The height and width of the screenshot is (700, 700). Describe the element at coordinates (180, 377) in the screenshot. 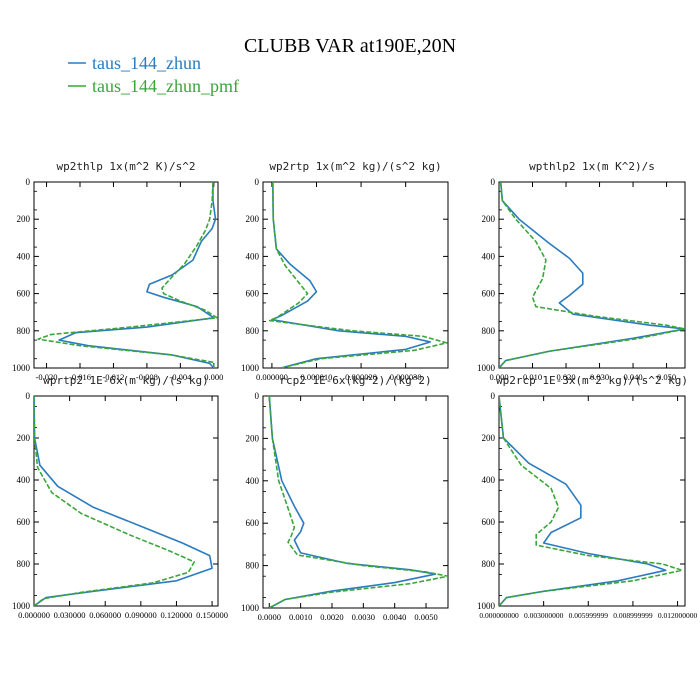

I see `x-tick-label: -0.004` at that location.